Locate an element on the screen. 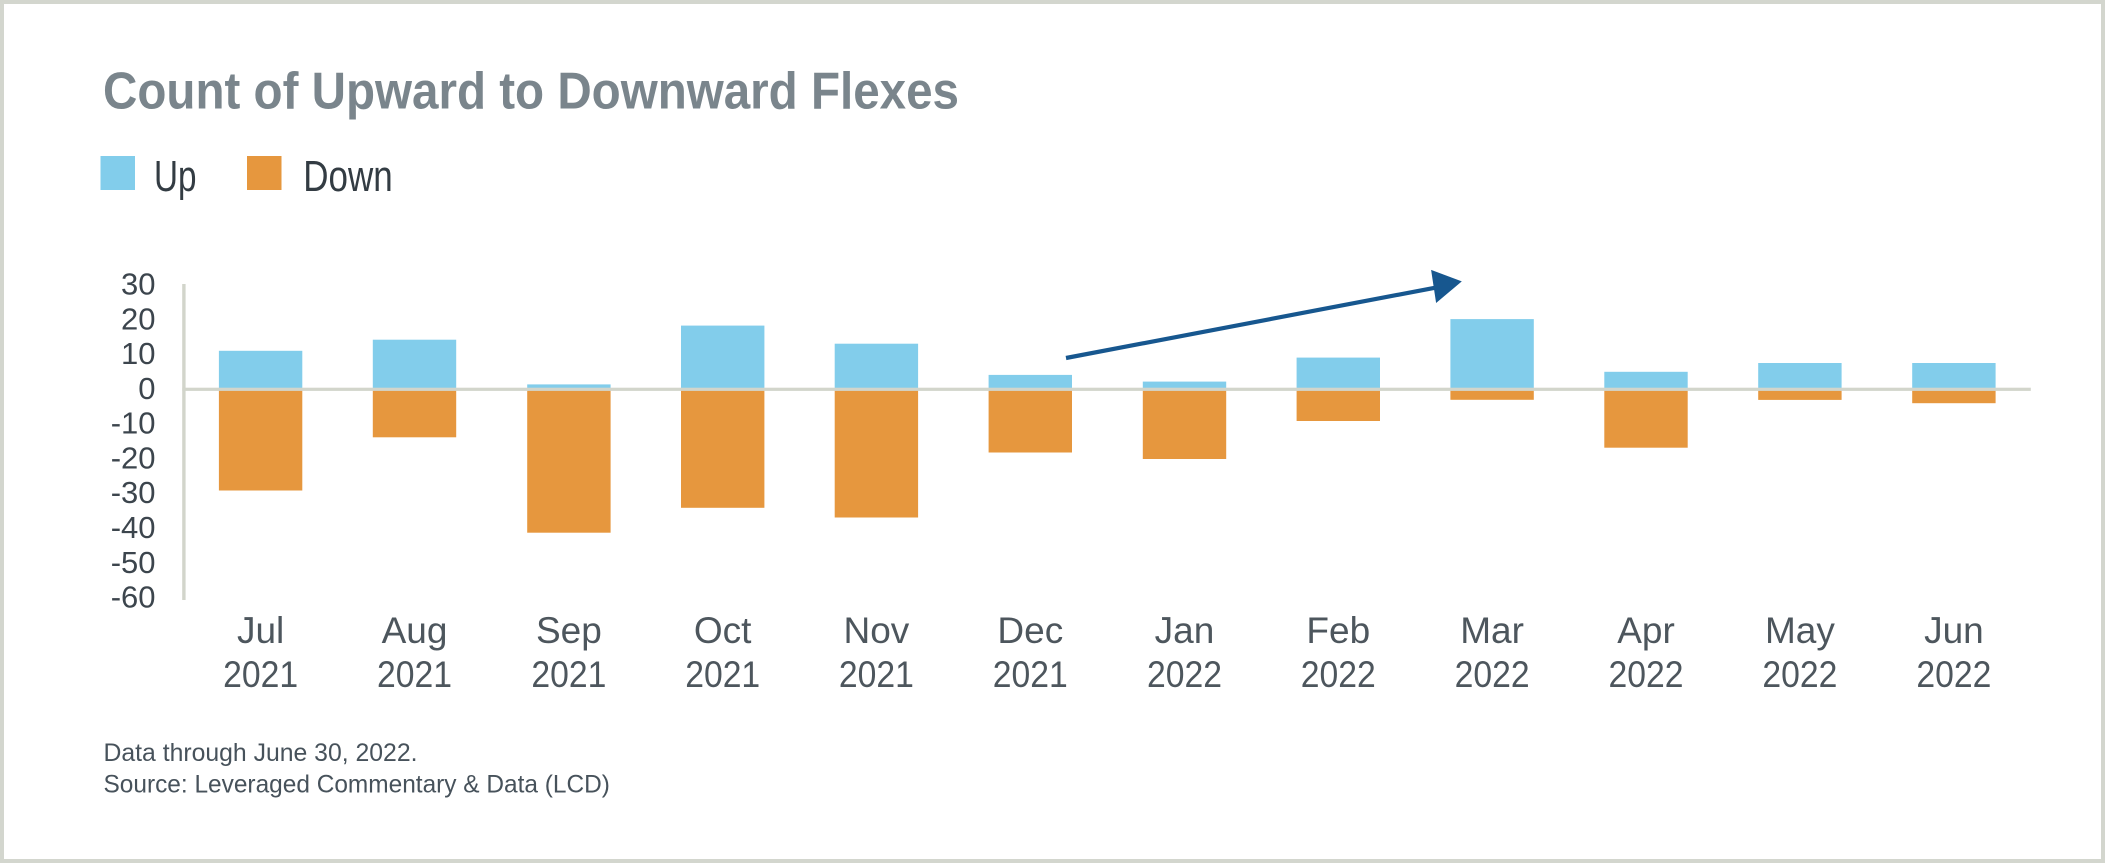 The height and width of the screenshot is (863, 2105). svg-text: Nov is located at coordinates (876, 630).